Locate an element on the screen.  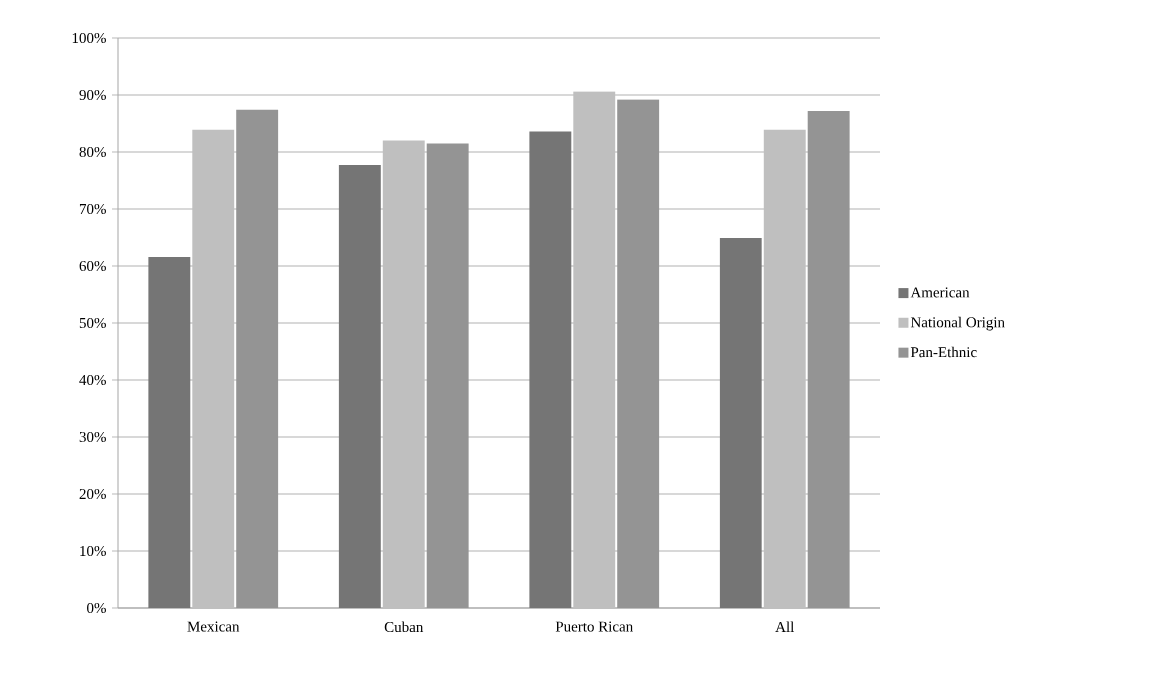
legend-label: American is located at coordinates (940, 292).